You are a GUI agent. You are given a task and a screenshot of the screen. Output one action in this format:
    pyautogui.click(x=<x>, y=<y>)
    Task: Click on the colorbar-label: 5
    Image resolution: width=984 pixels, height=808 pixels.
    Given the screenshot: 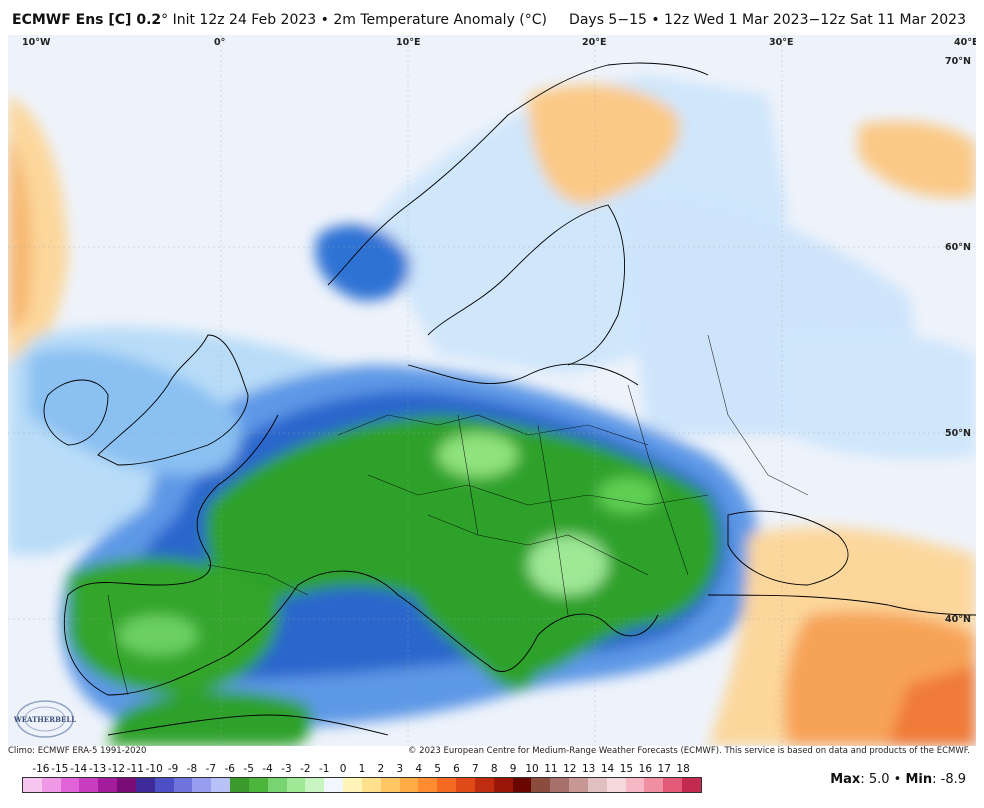 What is the action you would take?
    pyautogui.click(x=437, y=769)
    